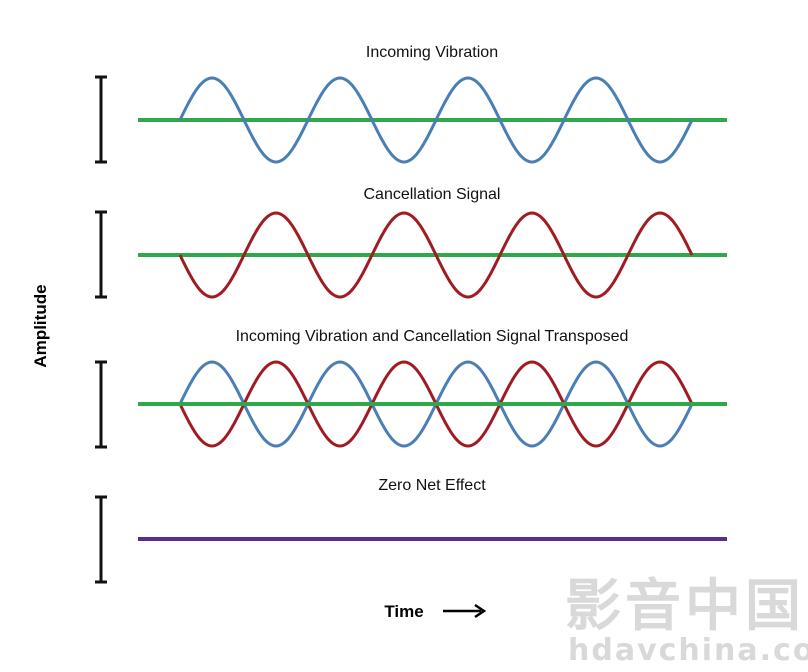 Image resolution: width=808 pixels, height=672 pixels. I want to click on watermark-logo: 影音中国, so click(685, 606).